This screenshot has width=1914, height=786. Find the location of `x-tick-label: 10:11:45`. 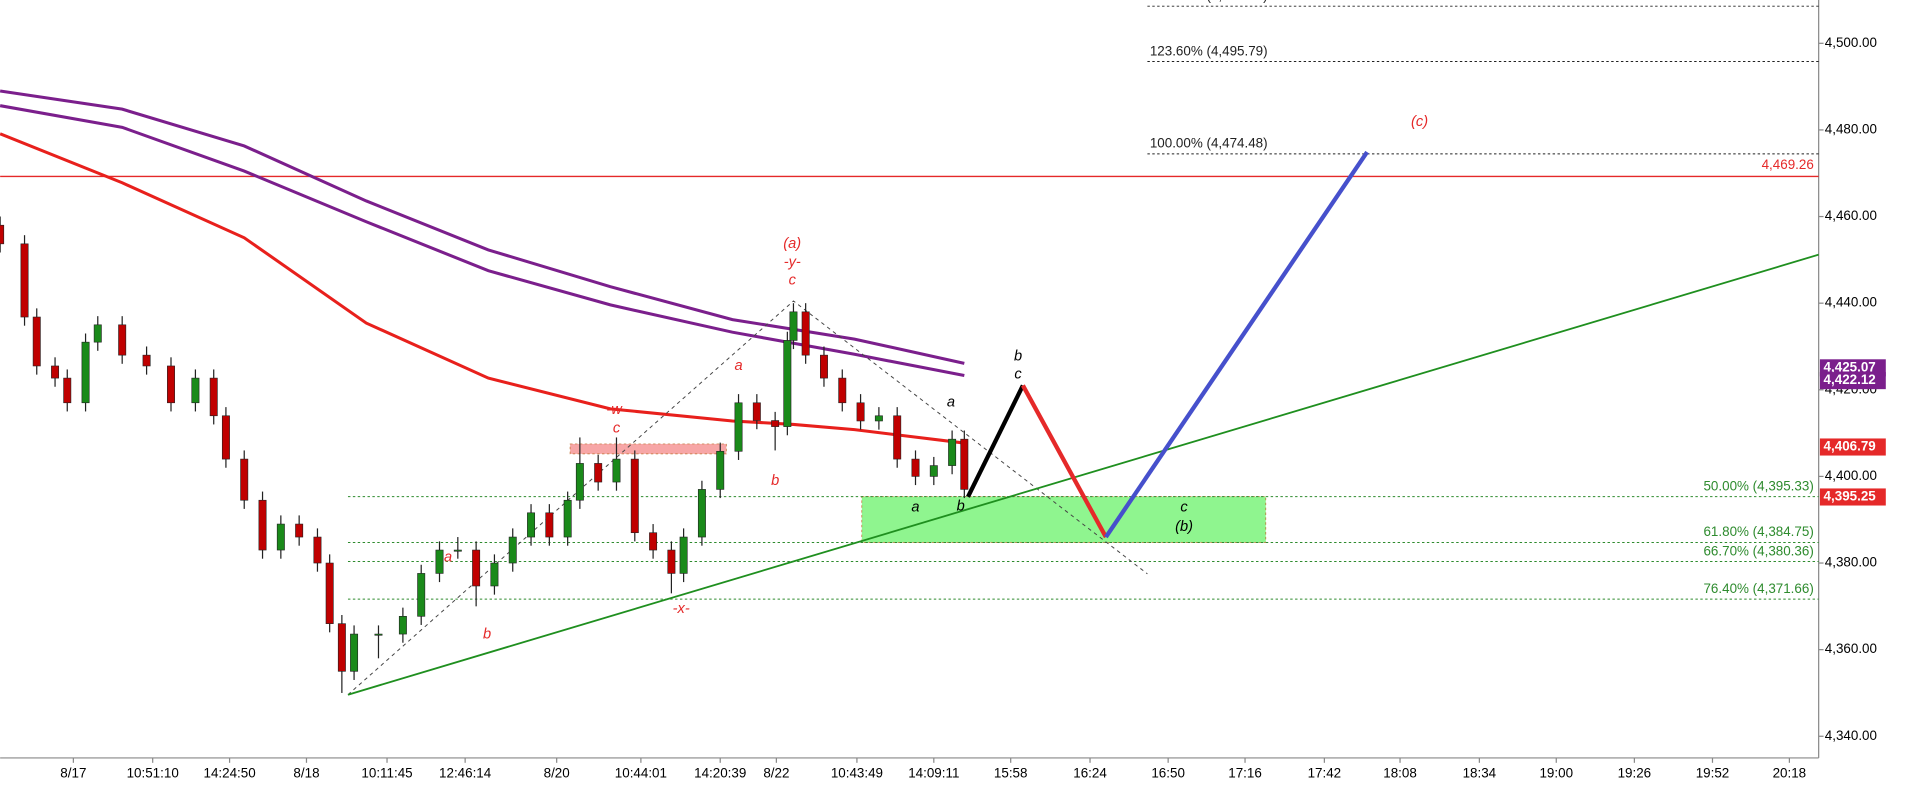

x-tick-label: 10:11:45 is located at coordinates (386, 772).